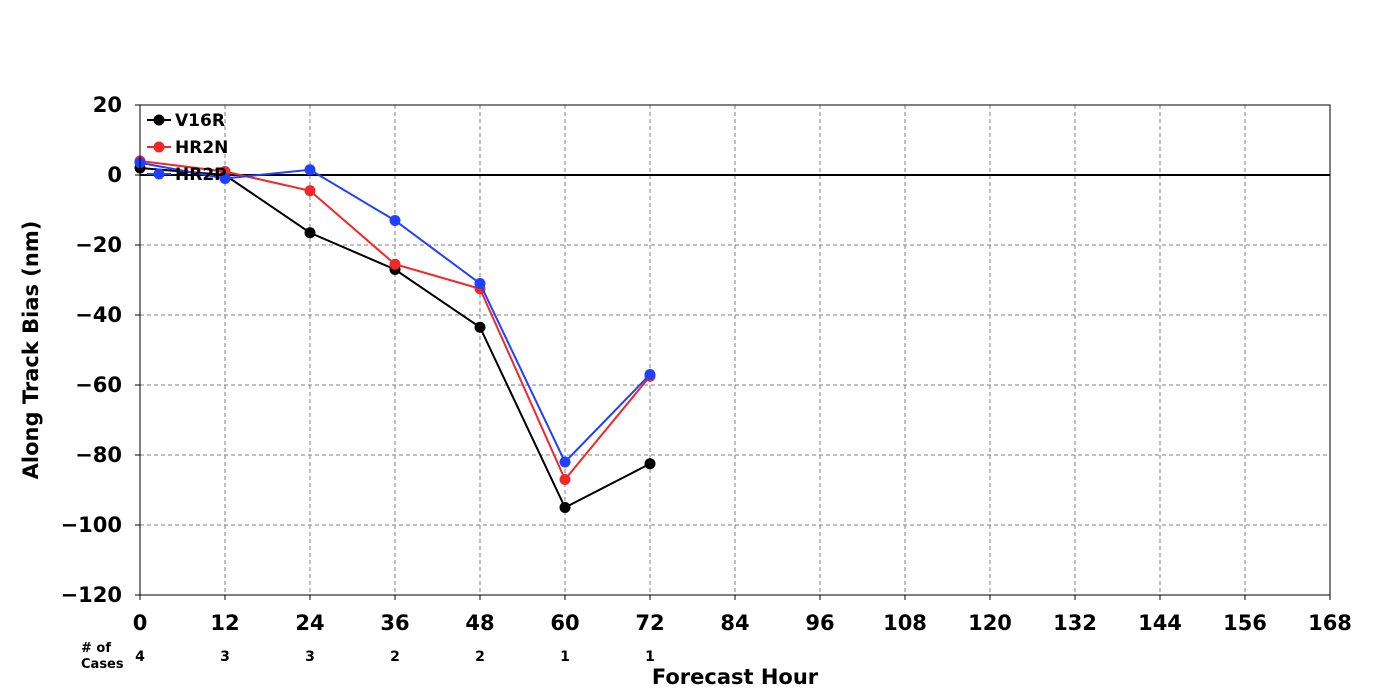 The width and height of the screenshot is (1400, 700). Describe the element at coordinates (91, 525) in the screenshot. I see `y-tick-label: −100` at that location.